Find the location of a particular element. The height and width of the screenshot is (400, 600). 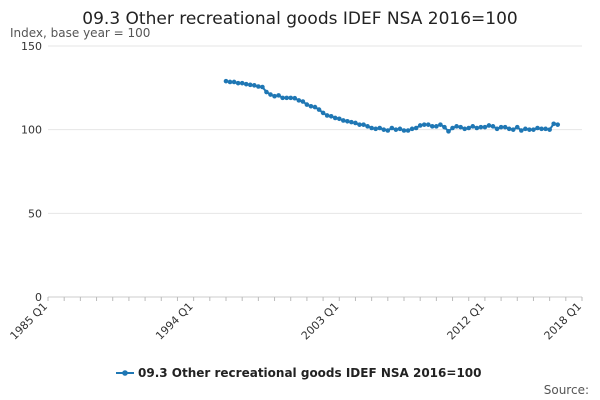

y-axis-ticks: 0 50 100 150 is located at coordinates (31, 172).